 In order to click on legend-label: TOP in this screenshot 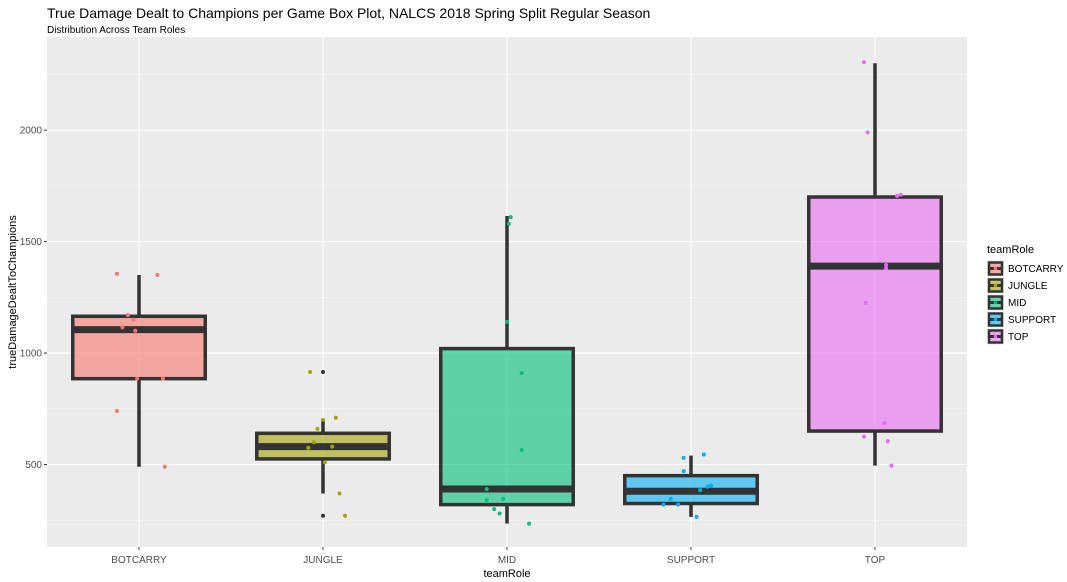, I will do `click(1018, 337)`.